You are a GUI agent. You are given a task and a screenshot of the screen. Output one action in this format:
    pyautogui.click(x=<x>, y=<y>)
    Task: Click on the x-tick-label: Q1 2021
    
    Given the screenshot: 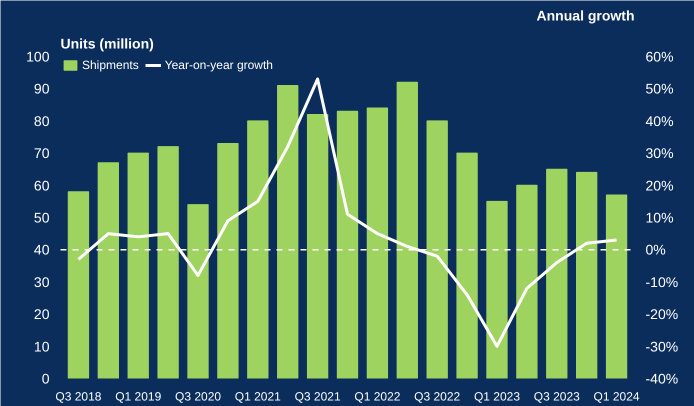 What is the action you would take?
    pyautogui.click(x=258, y=397)
    